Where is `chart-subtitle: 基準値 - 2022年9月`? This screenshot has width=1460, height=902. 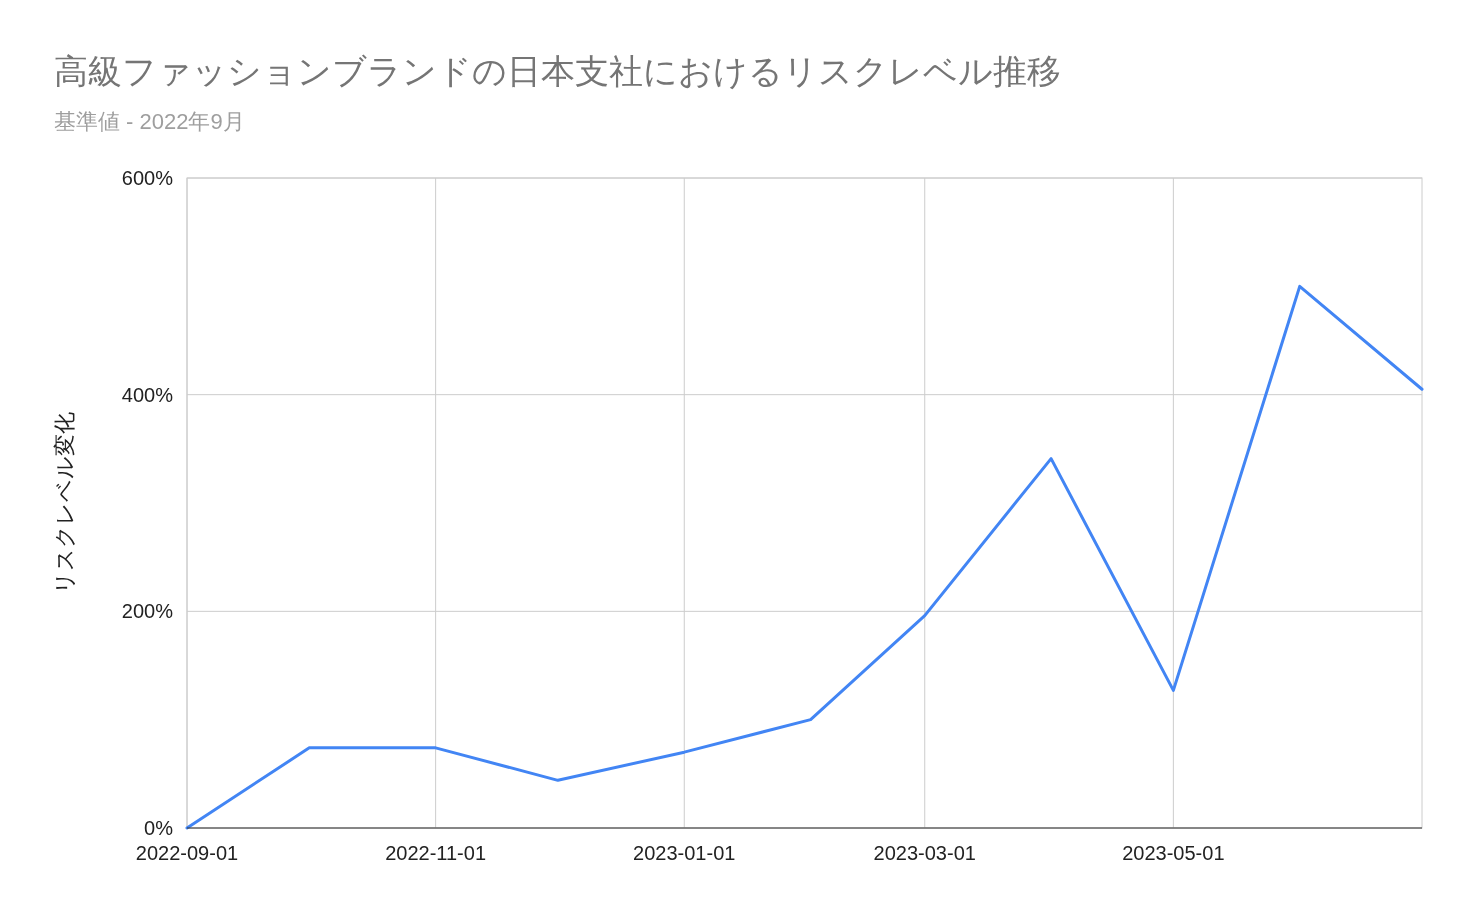
chart-subtitle: 基準値 - 2022年9月 is located at coordinates (149, 121).